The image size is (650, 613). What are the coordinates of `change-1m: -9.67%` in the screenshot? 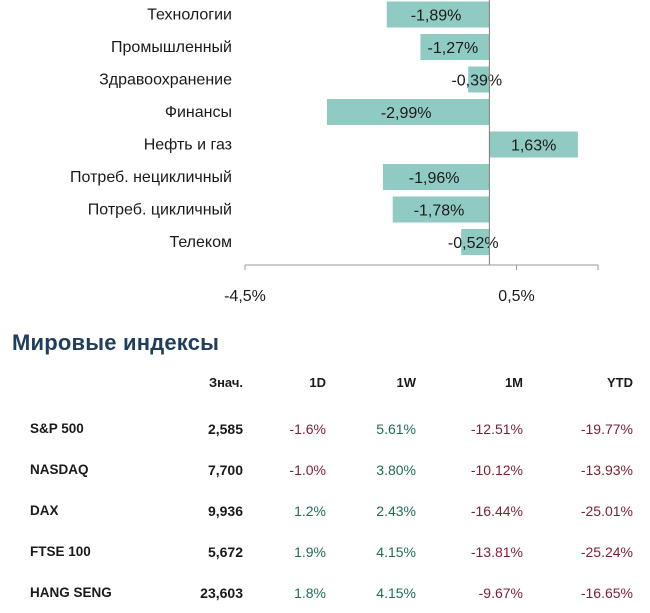 It's located at (500, 592).